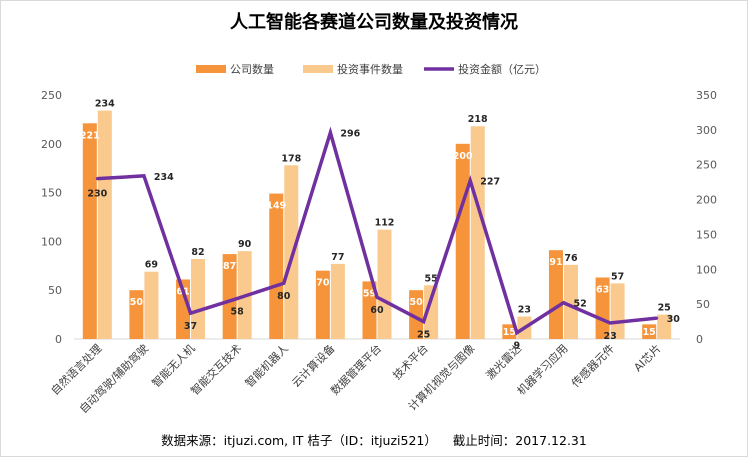 The image size is (748, 457). I want to click on bar-data-label: 112, so click(385, 223).